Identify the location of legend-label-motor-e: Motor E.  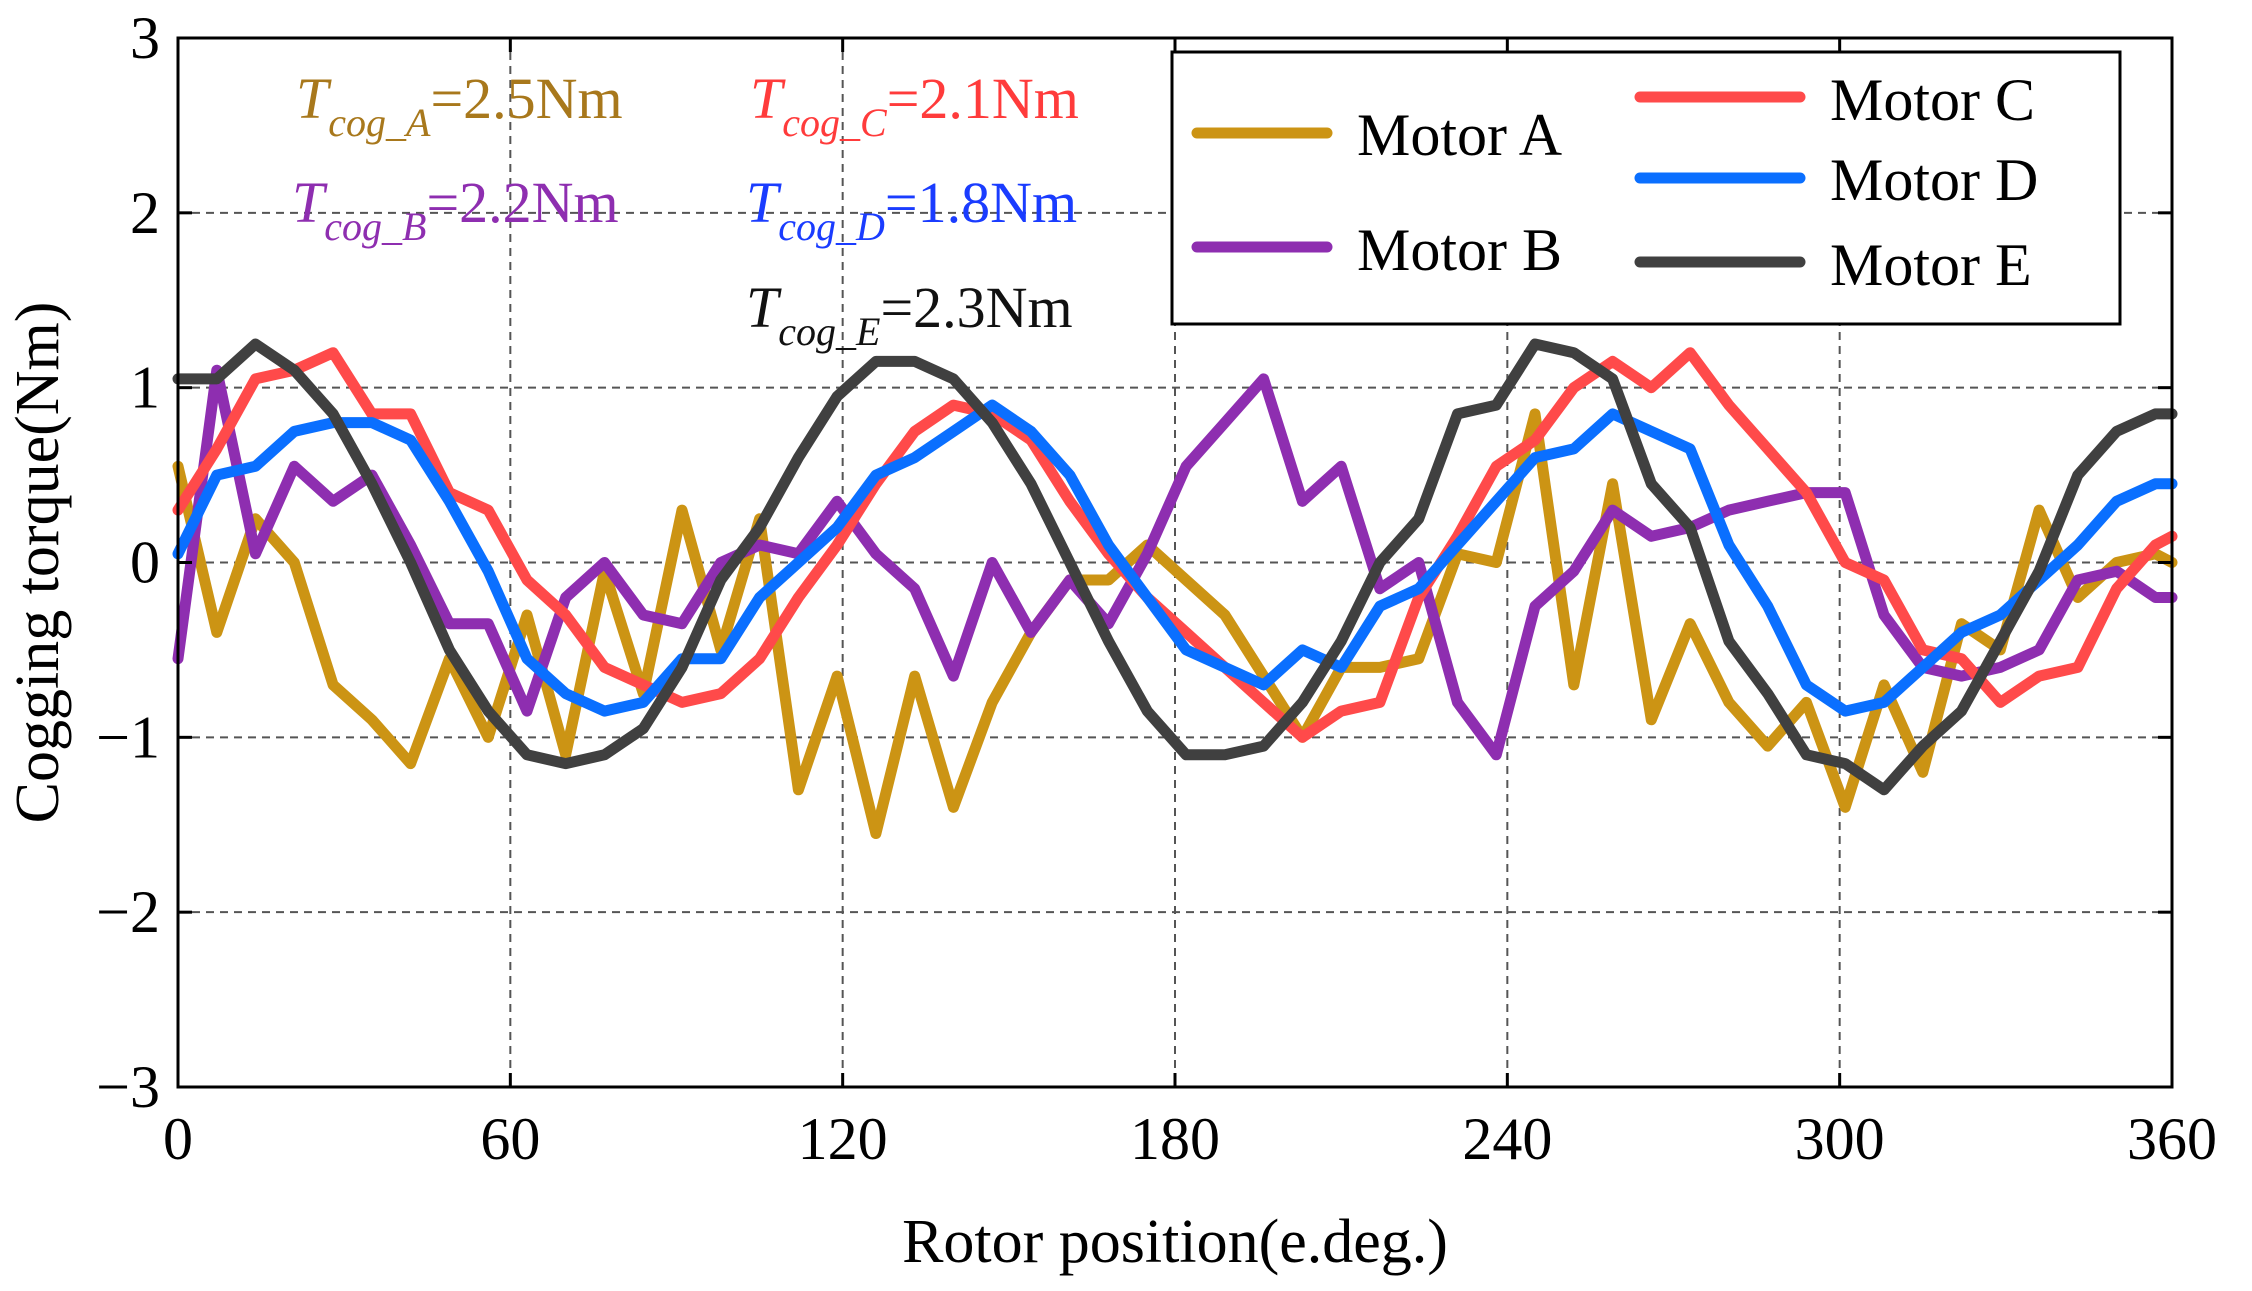
(1931, 265).